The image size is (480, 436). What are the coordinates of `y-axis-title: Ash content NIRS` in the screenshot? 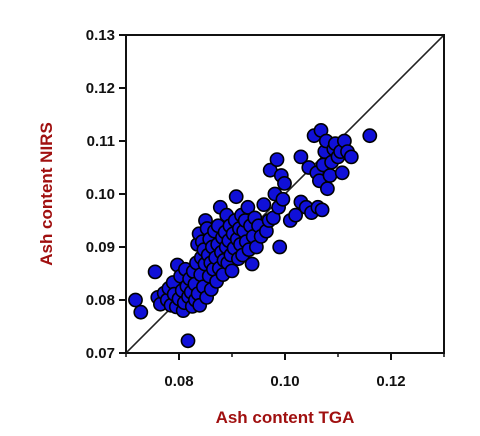 It's located at (46, 194).